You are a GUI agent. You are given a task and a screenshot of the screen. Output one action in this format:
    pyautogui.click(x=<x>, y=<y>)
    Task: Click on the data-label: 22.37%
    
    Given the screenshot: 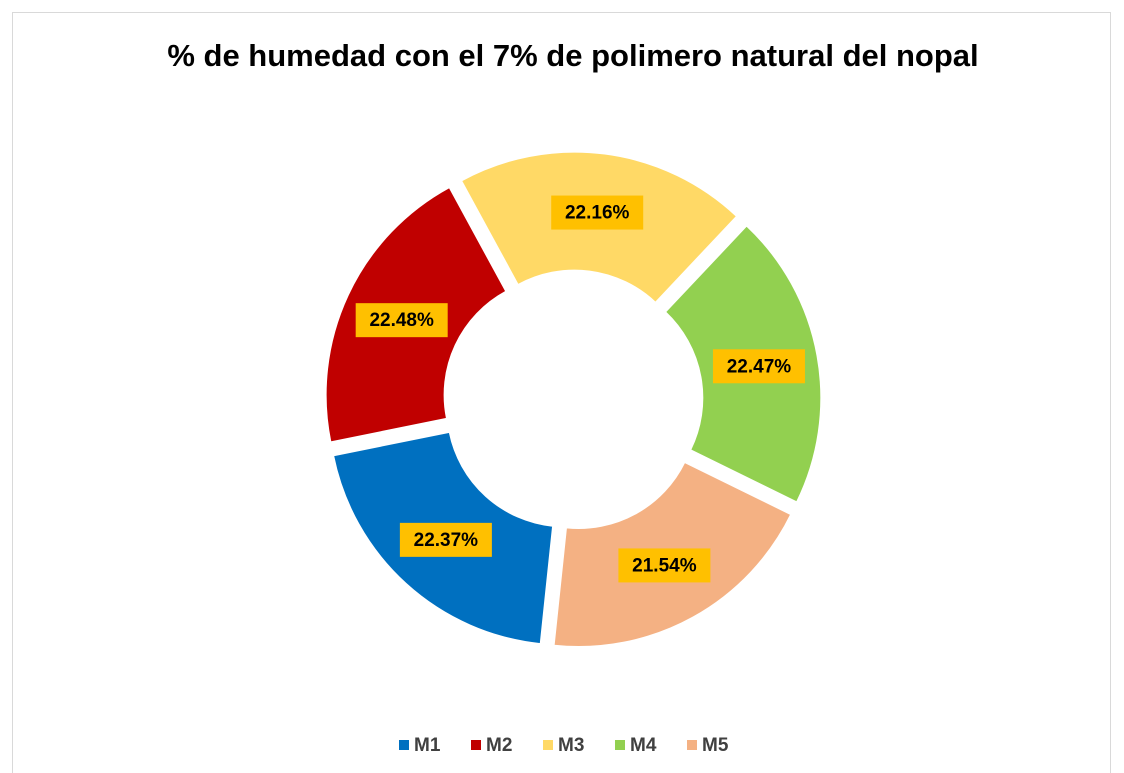 What is the action you would take?
    pyautogui.click(x=446, y=540)
    